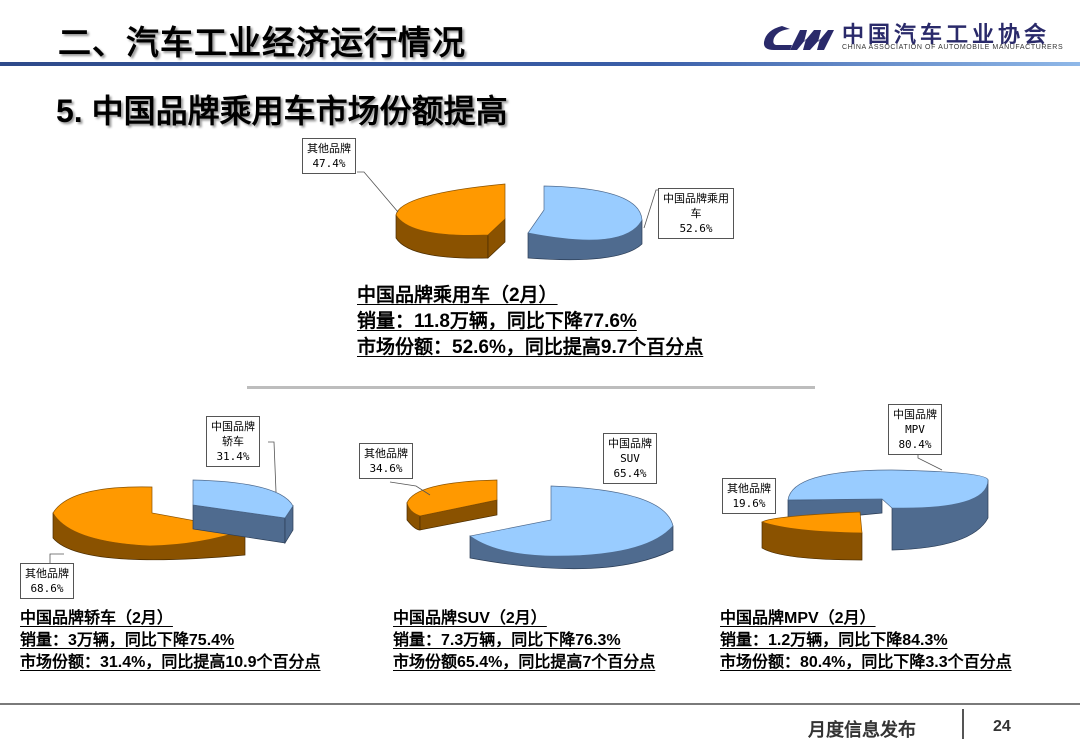  I want to click on stats-title: 中国品牌SUV（2月）, so click(470, 618).